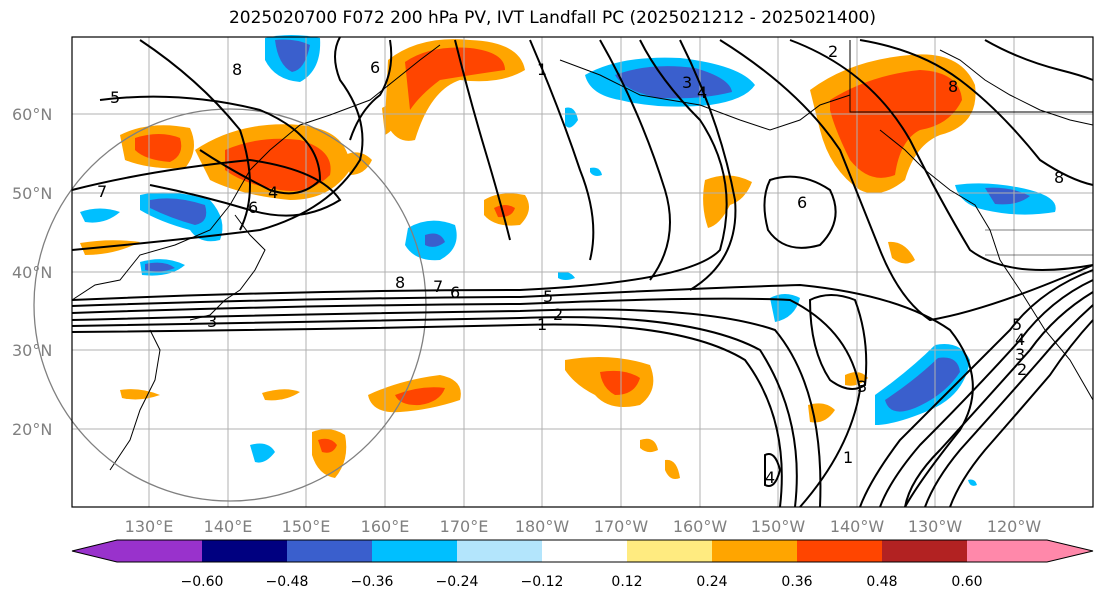 Image resolution: width=1105 pixels, height=601 pixels. I want to click on colorbar-tick-label: 0.60, so click(966, 582).